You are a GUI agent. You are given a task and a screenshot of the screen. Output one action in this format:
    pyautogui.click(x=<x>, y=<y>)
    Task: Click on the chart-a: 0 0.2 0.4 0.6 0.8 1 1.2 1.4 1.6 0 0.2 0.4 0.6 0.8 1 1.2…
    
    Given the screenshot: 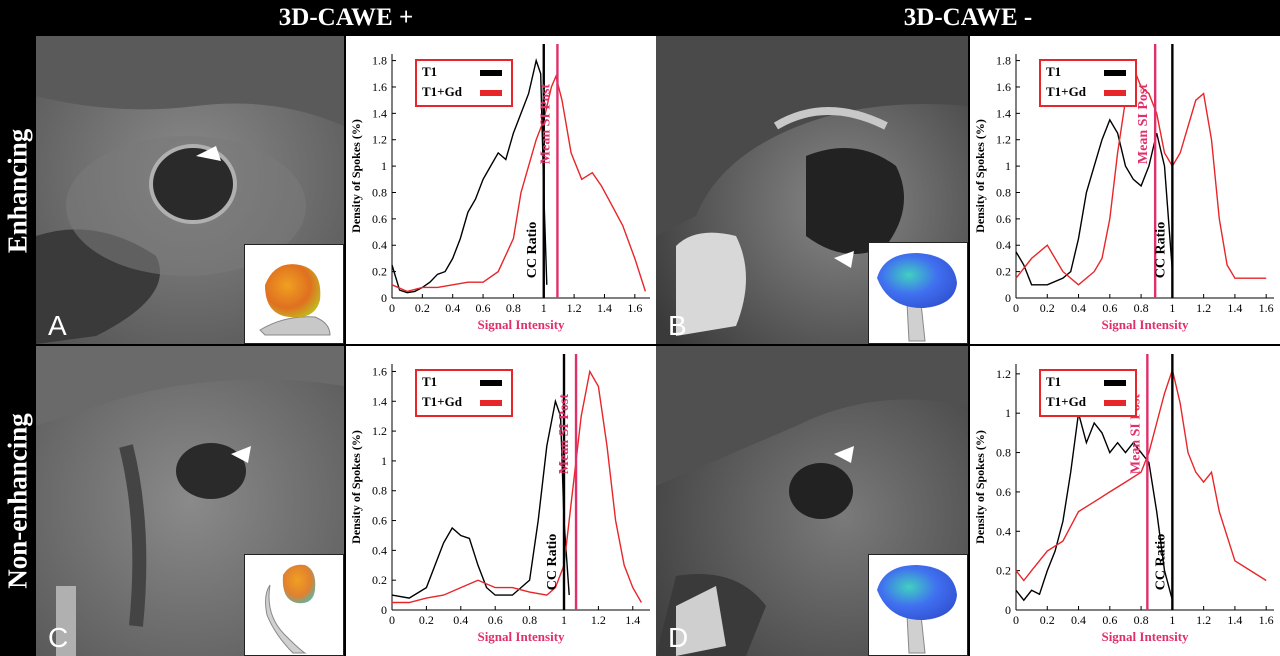 What is the action you would take?
    pyautogui.click(x=501, y=190)
    